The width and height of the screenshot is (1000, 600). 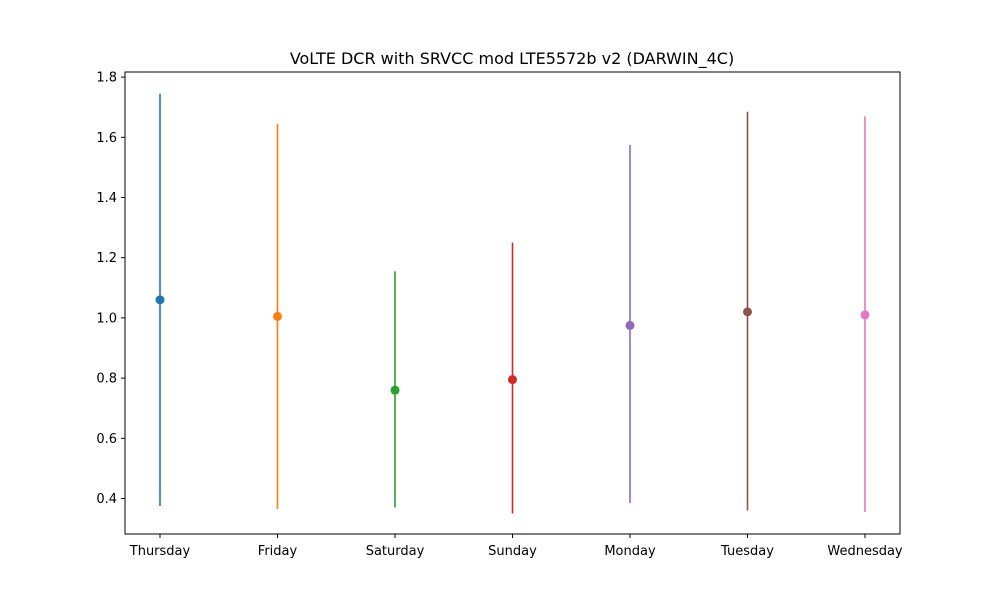 I want to click on y-axis: 0.4 0.6 0.8 1.0 1.2 1.4 1.6 1.8, so click(x=110, y=289).